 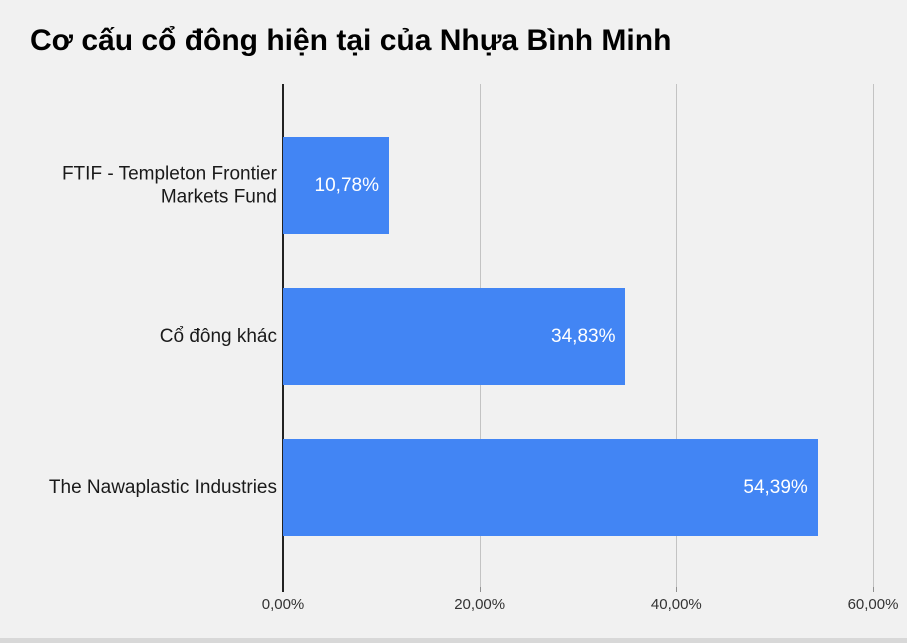 What do you see at coordinates (480, 604) in the screenshot?
I see `x-tick-label: 20,00%` at bounding box center [480, 604].